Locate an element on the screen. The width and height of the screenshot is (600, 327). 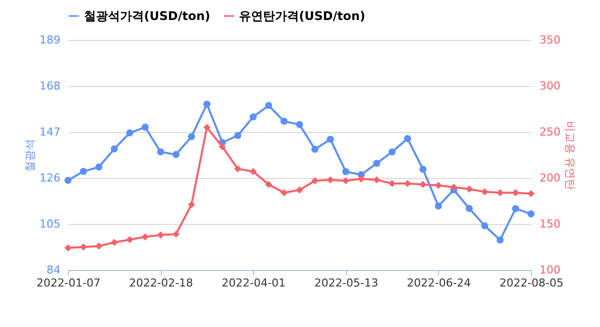
x-tick-label: 2022-01-07 is located at coordinates (68, 283).